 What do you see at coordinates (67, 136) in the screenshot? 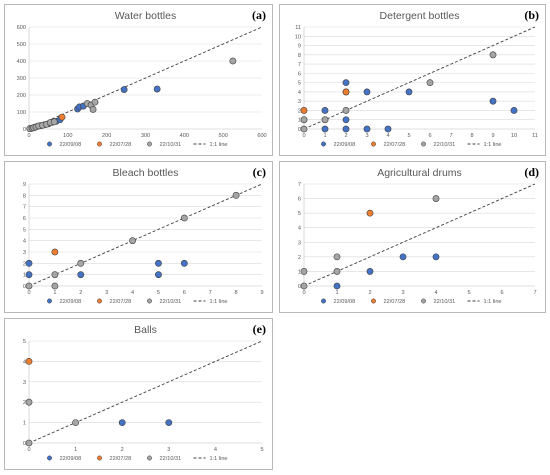
I see `x-tick-label: 100` at bounding box center [67, 136].